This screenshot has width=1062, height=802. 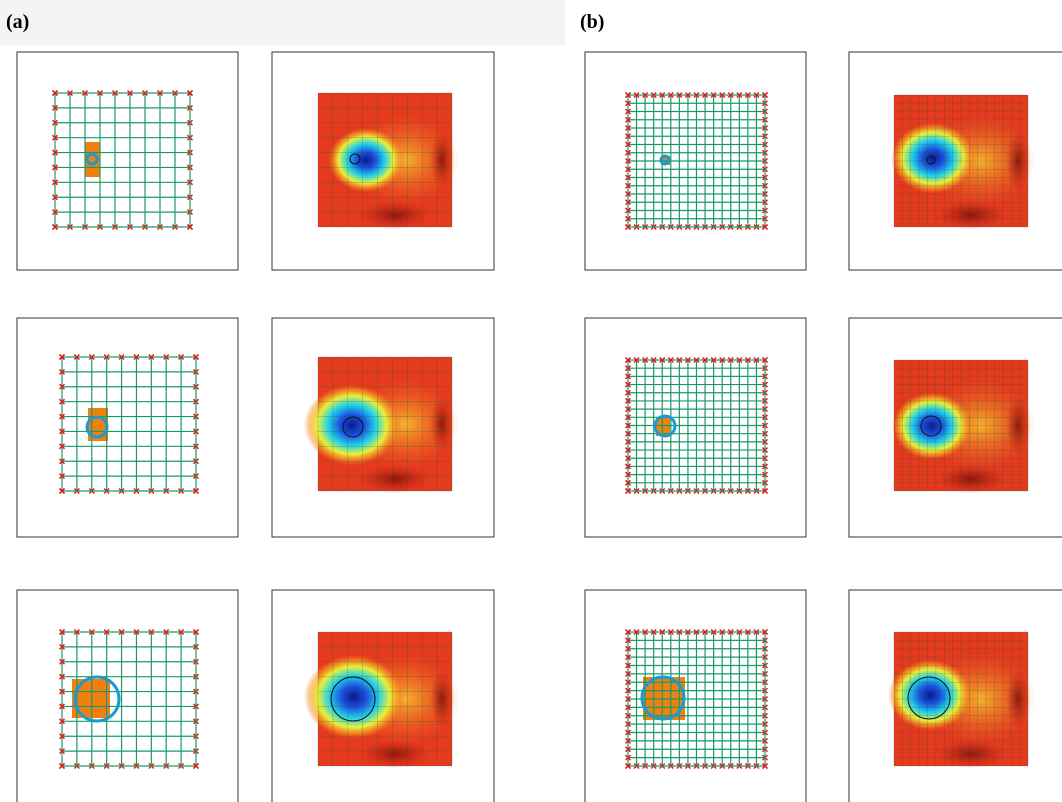 I want to click on panel-label: (a), so click(x=17, y=22).